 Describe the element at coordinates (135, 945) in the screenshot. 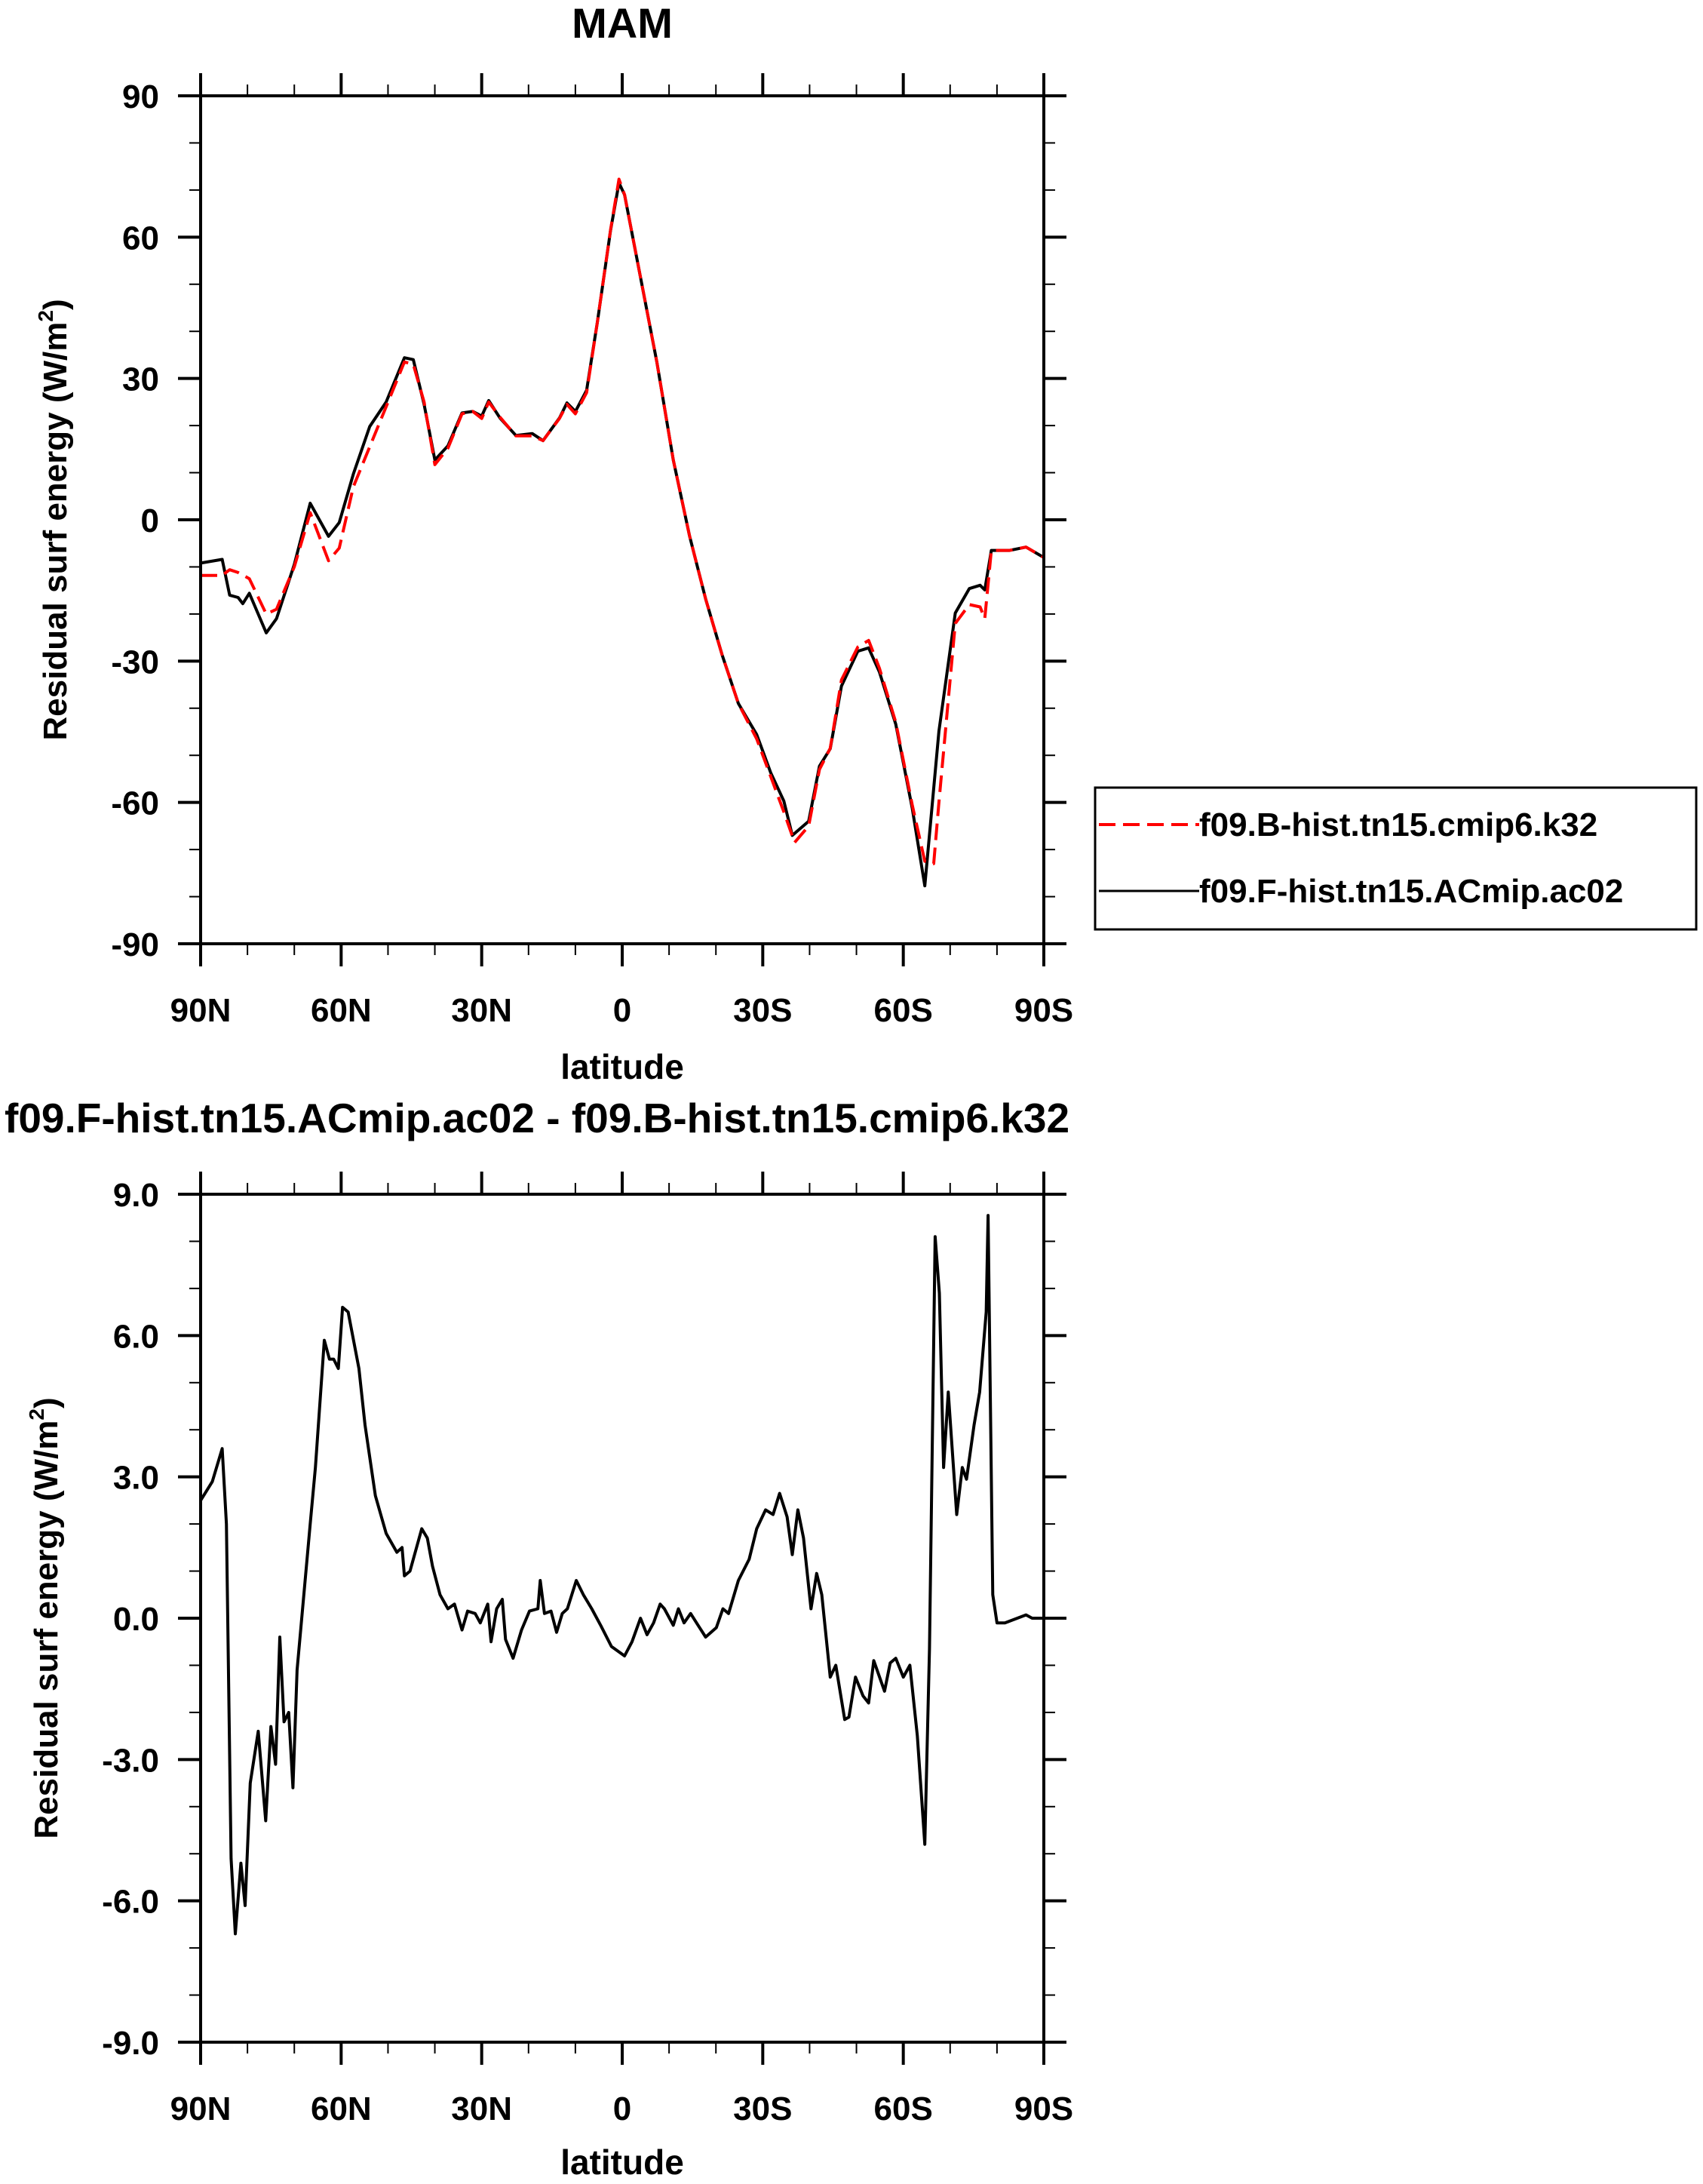

I see `y-tick-label: -90` at that location.